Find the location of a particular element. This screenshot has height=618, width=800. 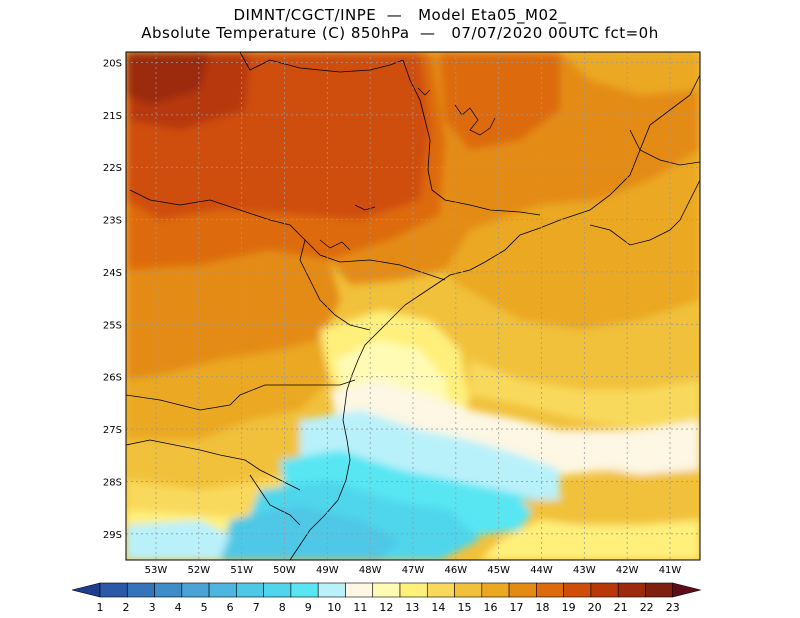

lon-tick-label: 52W is located at coordinates (199, 570).